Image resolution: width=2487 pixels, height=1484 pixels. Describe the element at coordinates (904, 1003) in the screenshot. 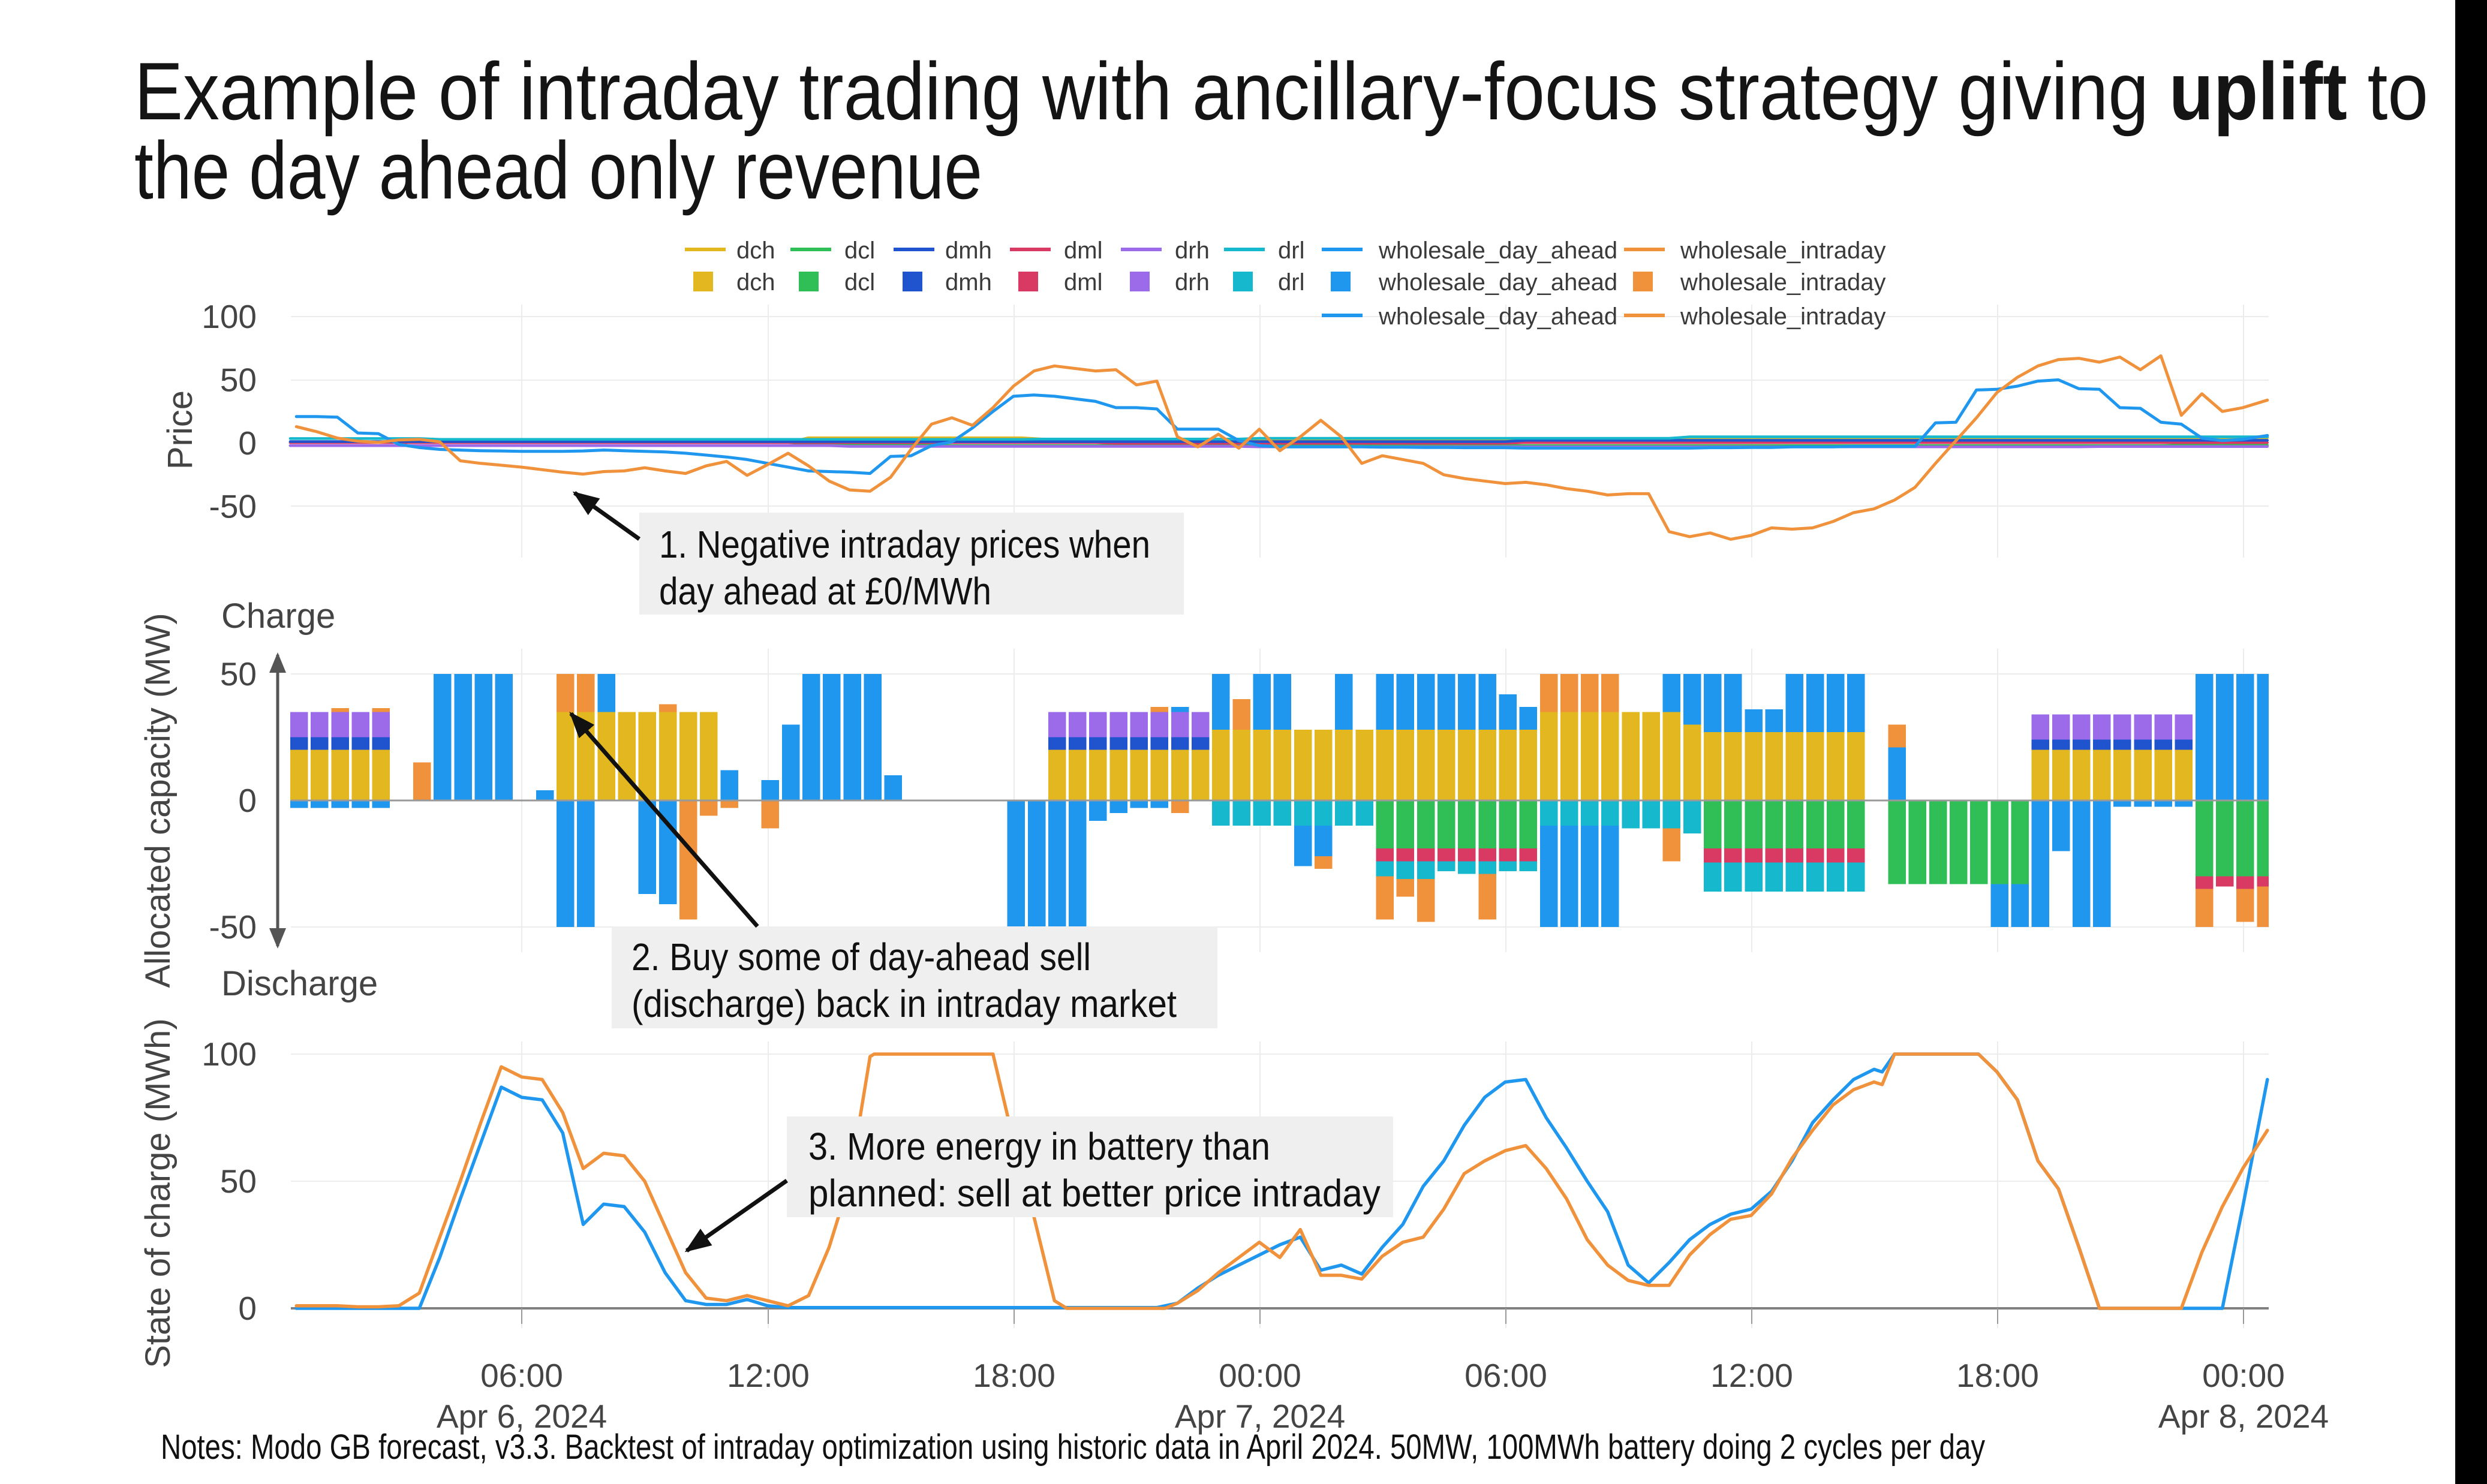

I see `svg-text:(discharge) back in intraday m: (discharge) back in intraday market` at that location.